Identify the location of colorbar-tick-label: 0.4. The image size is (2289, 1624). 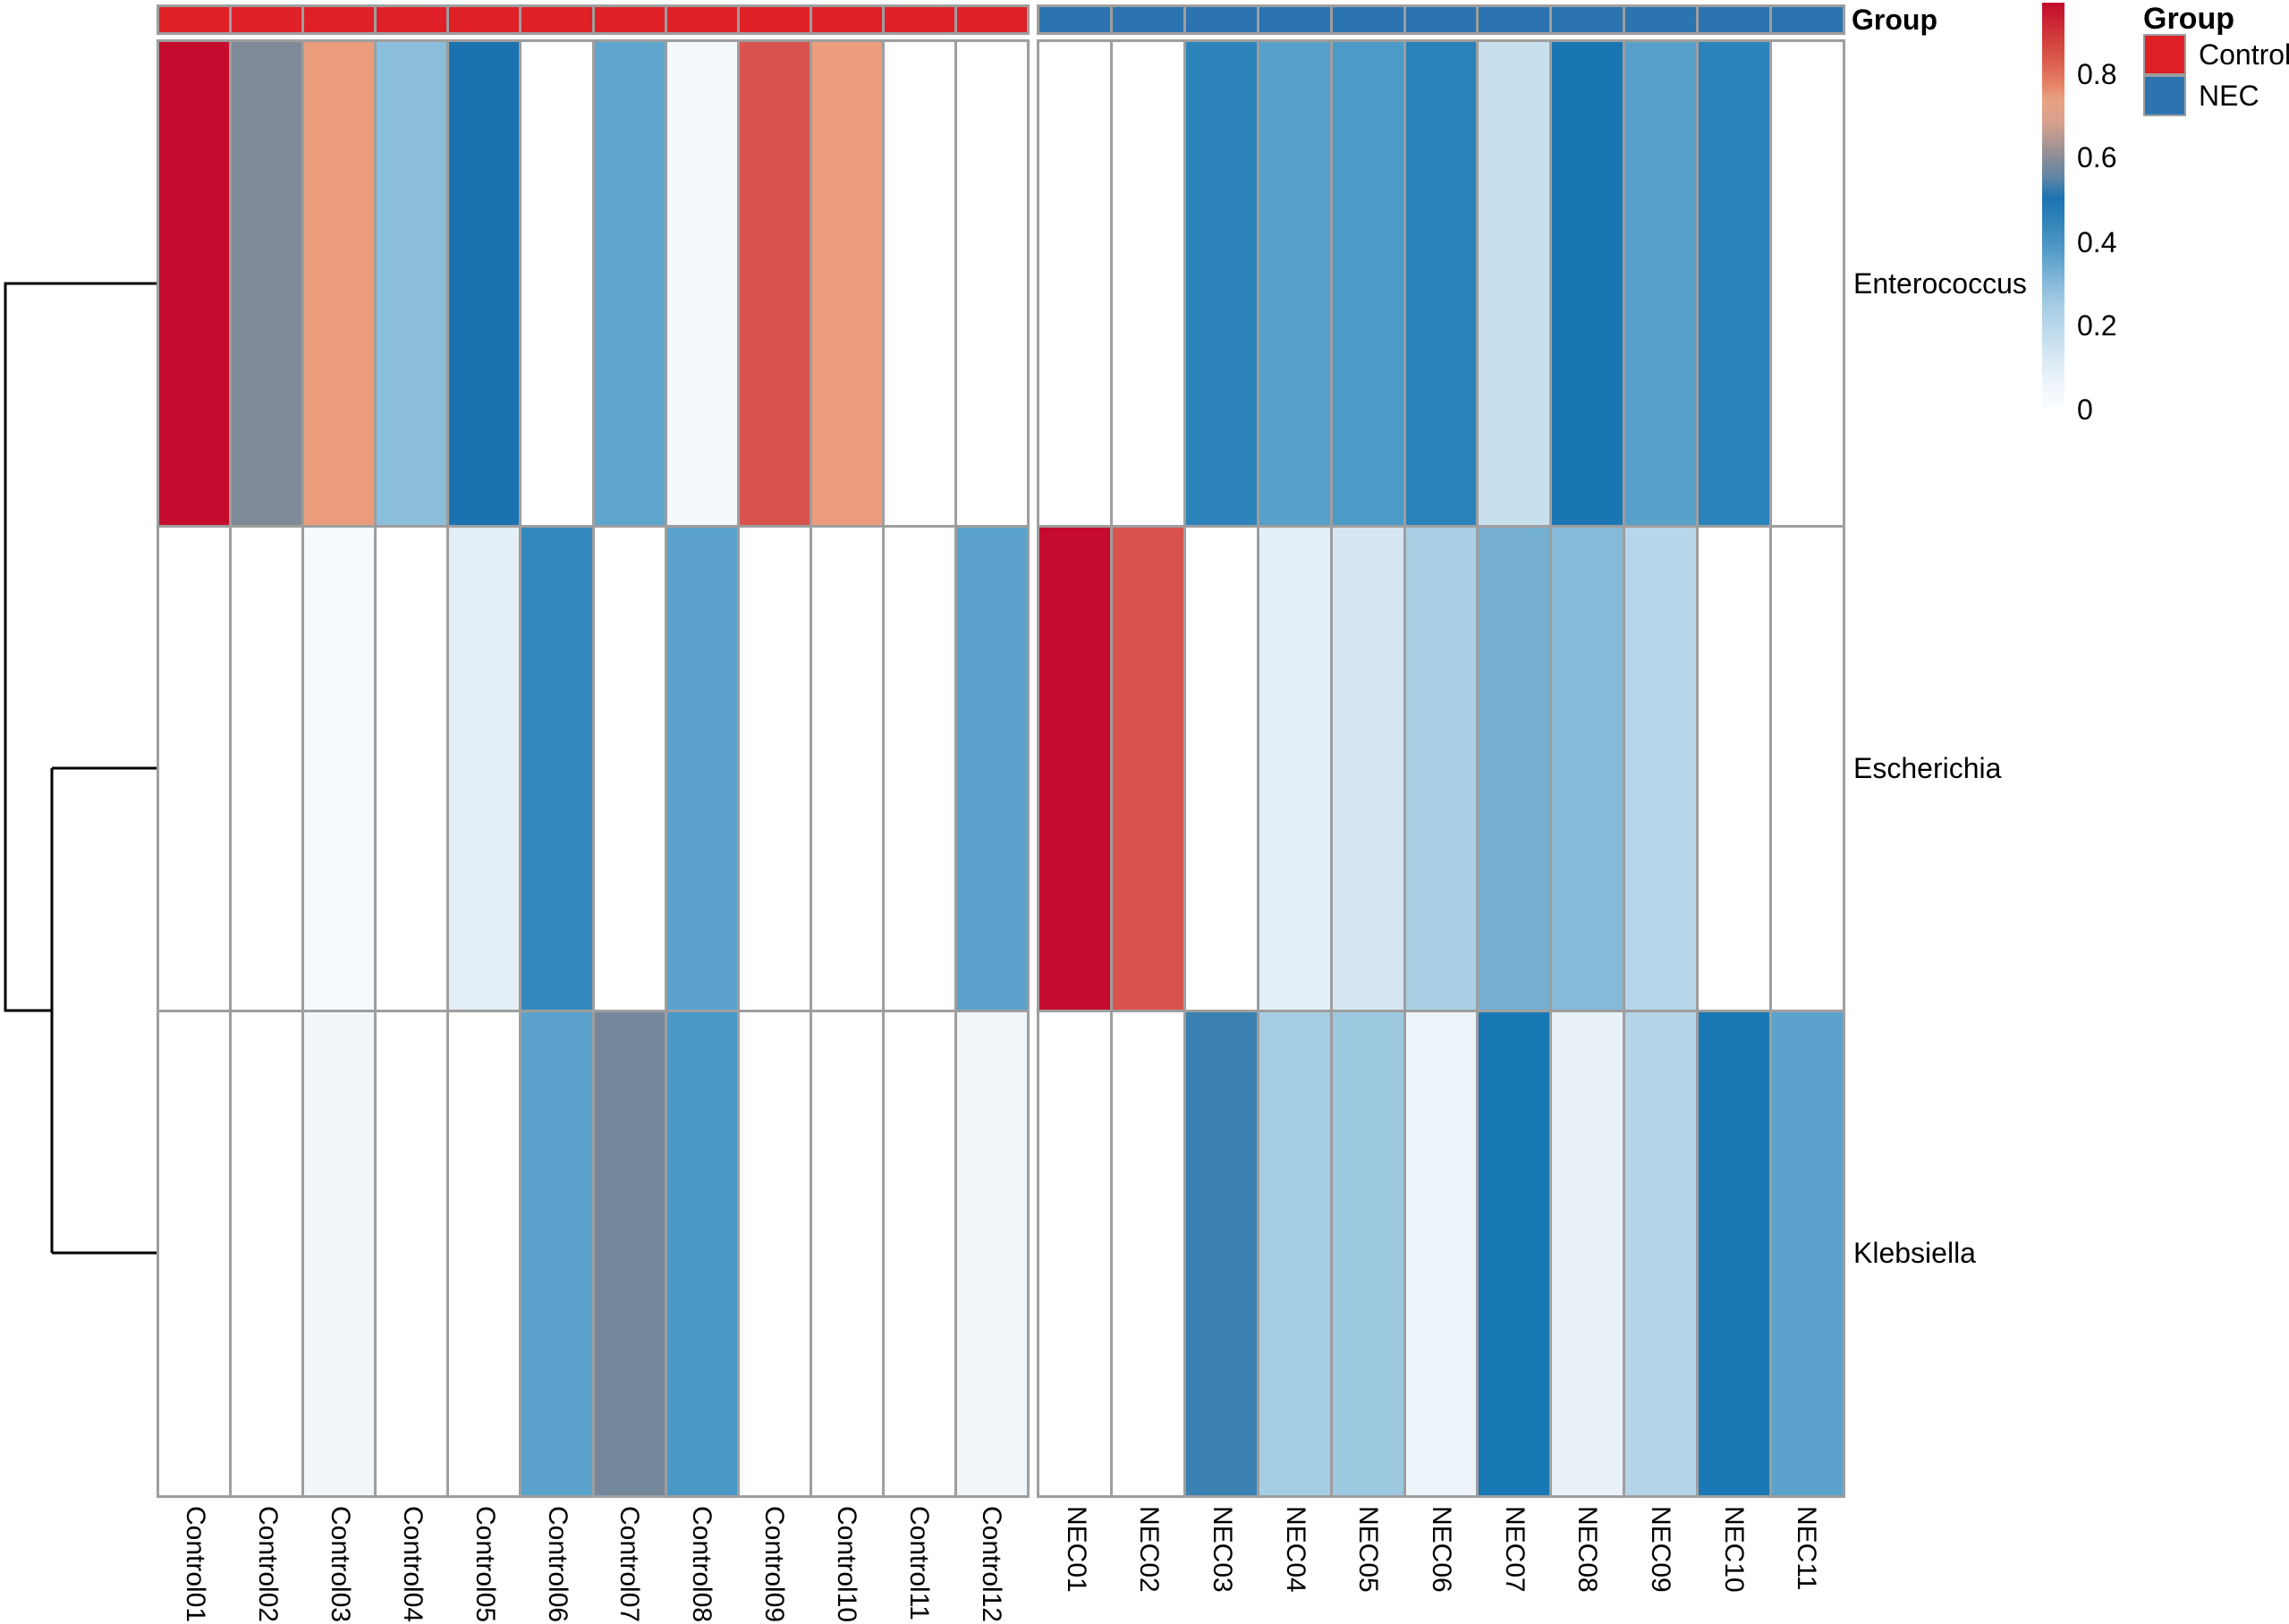
(2097, 241).